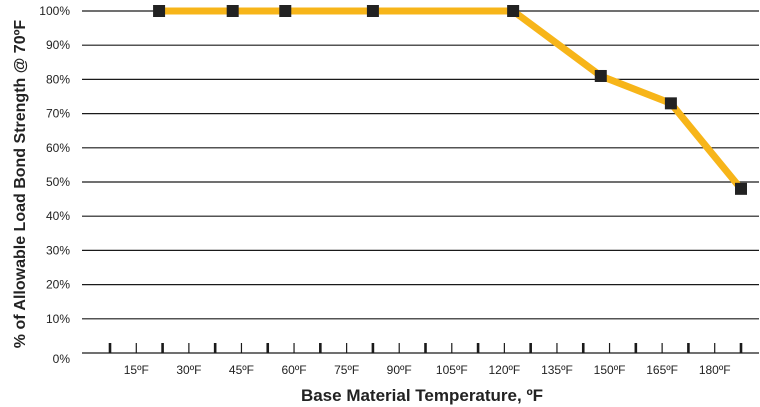  Describe the element at coordinates (452, 370) in the screenshot. I see `x-tick-label: 105ºF` at that location.